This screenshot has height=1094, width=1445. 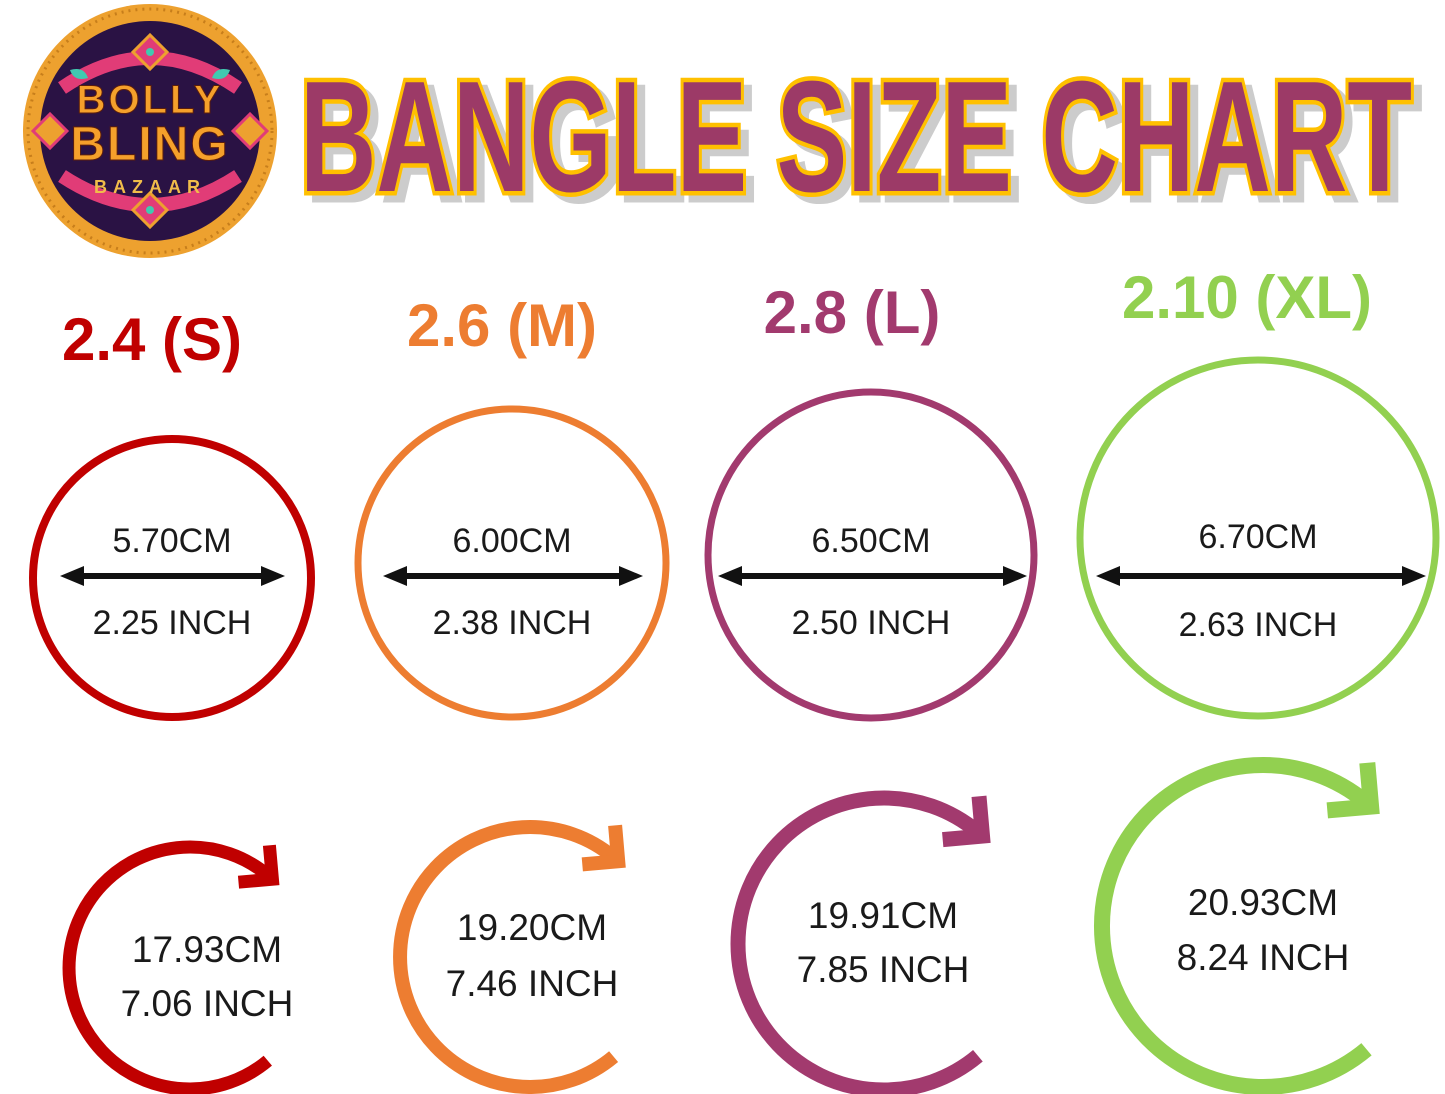 What do you see at coordinates (883, 915) in the screenshot?
I see `circumference-cm-value: 19.91CM` at bounding box center [883, 915].